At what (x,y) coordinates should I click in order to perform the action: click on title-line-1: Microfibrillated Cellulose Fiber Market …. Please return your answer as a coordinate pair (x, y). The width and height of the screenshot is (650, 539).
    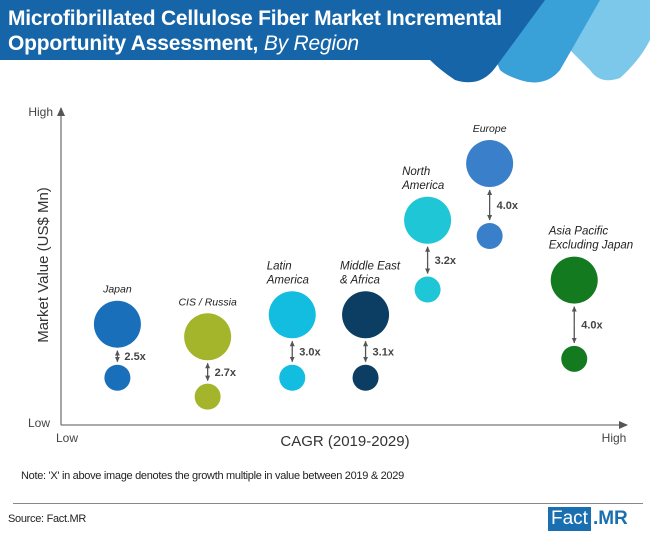
    Looking at the image, I should click on (255, 18).